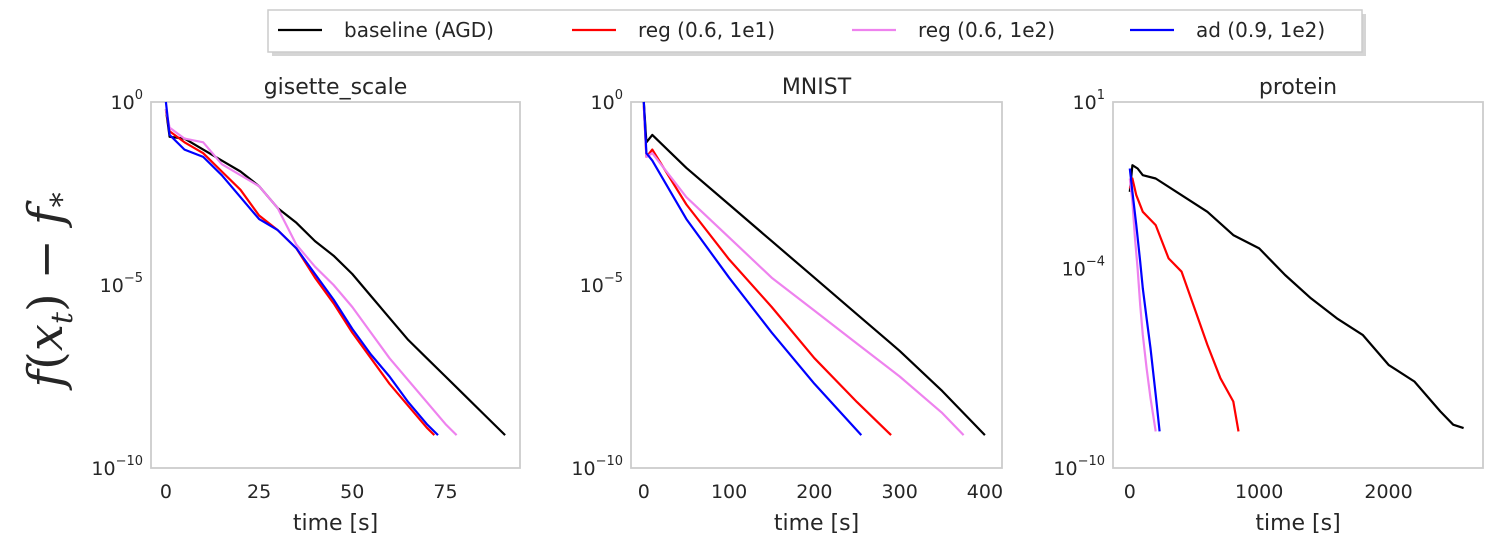 The width and height of the screenshot is (1494, 546). Describe the element at coordinates (1388, 492) in the screenshot. I see `x-tick-label: 2000` at that location.